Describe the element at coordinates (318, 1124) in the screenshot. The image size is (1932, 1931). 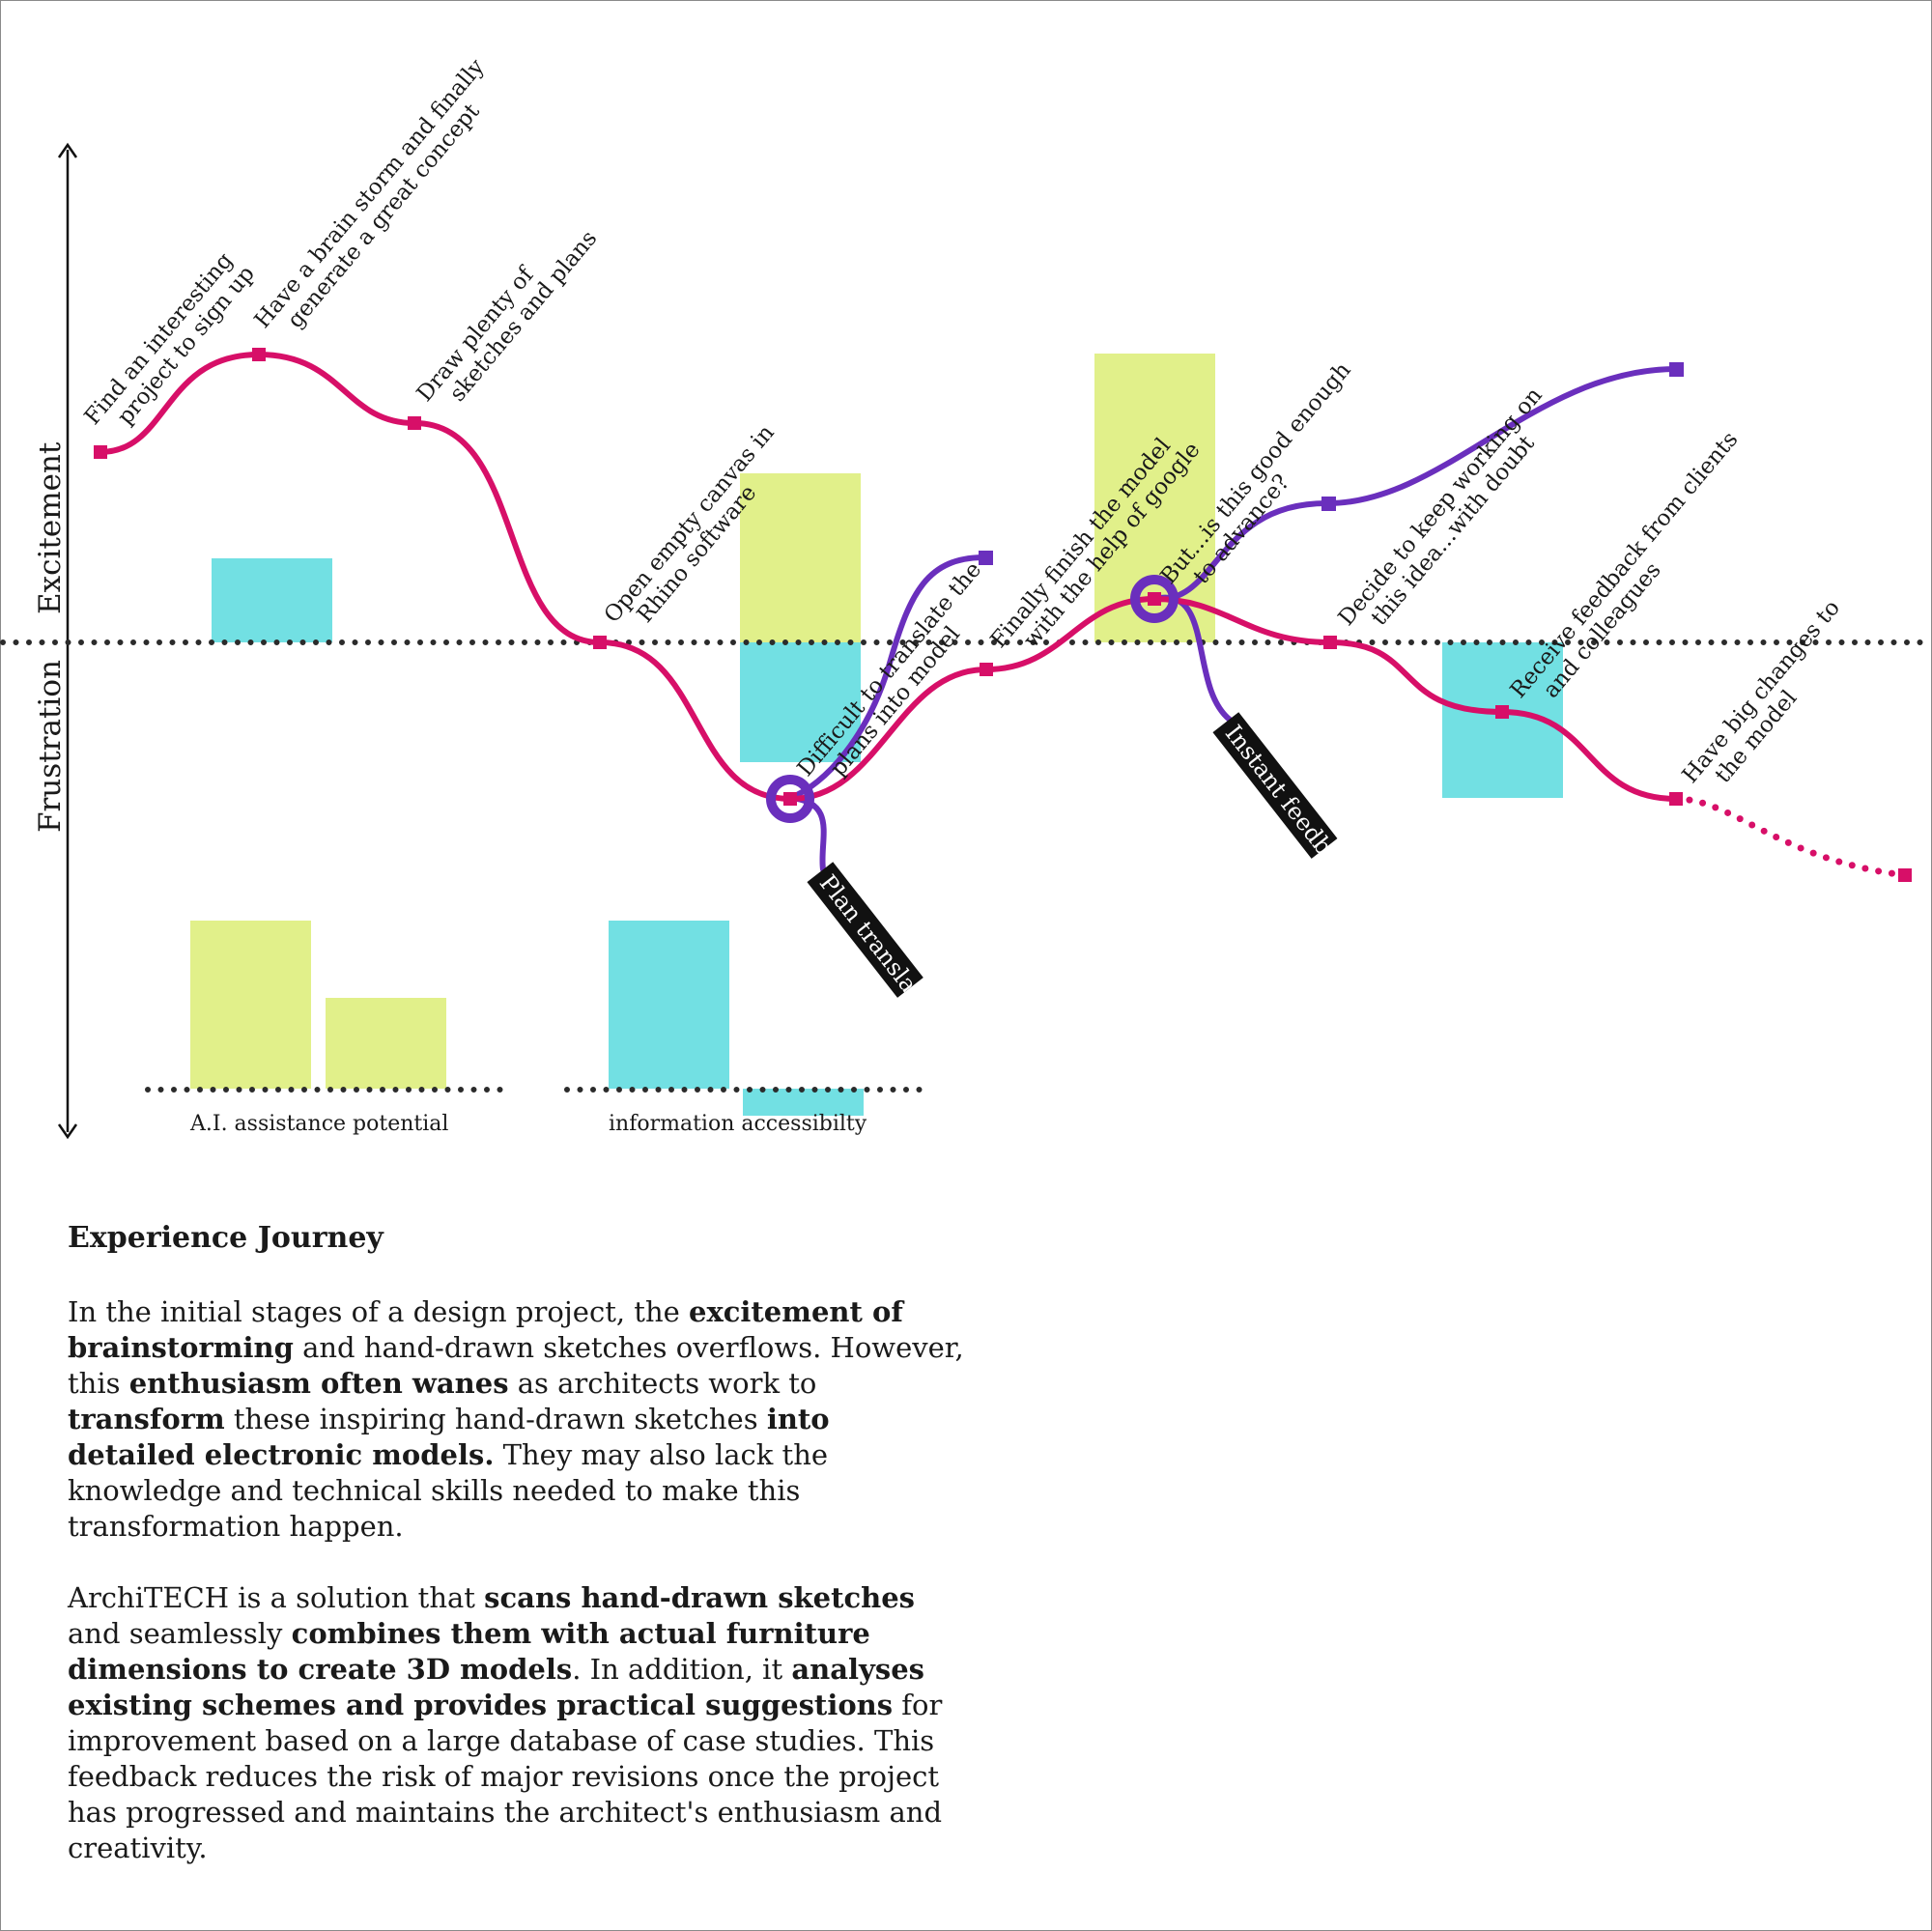
I see `legend-label-ai: A.I. assistance potential` at that location.